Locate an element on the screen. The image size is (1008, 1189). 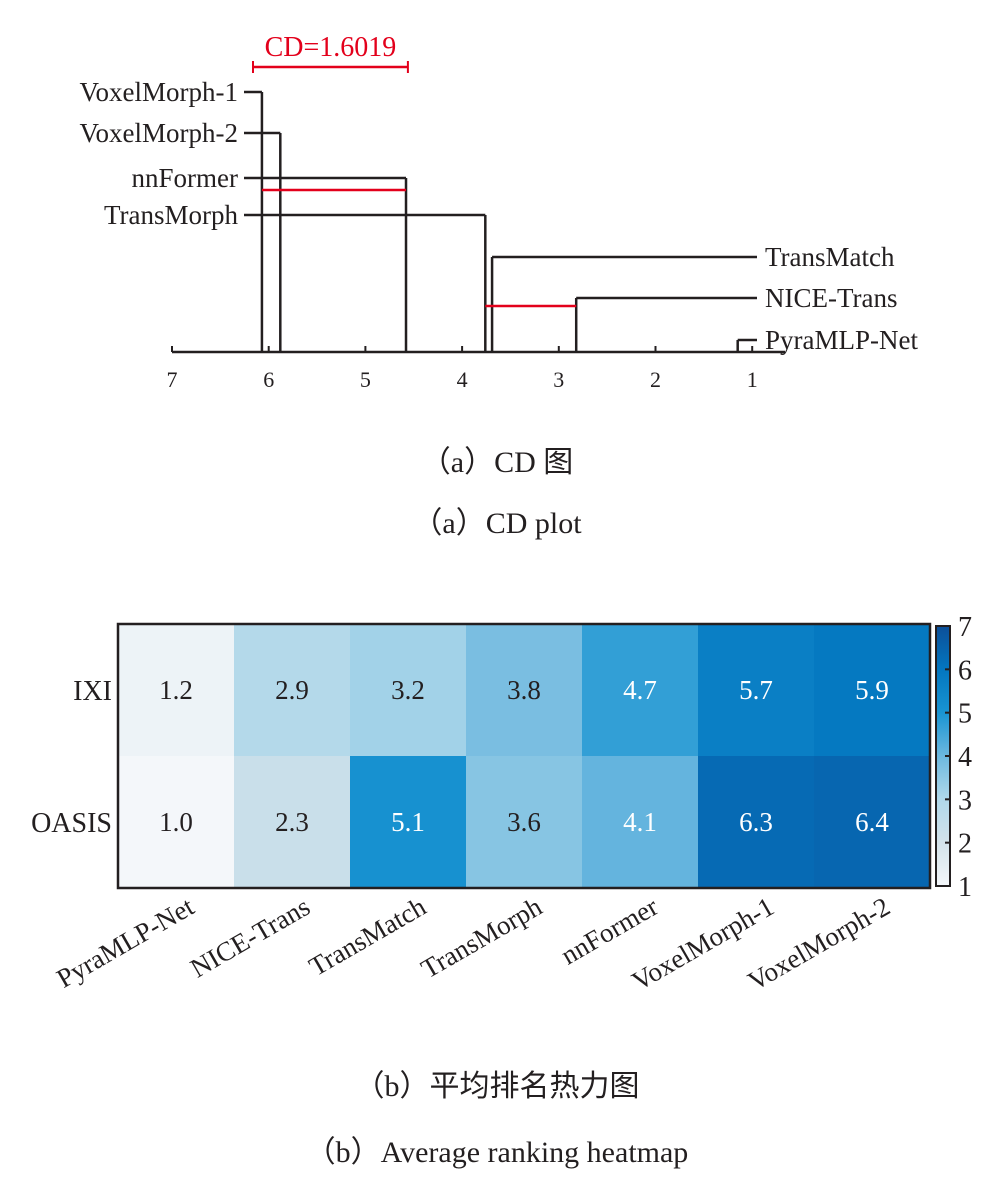
method-label: VoxelMorph-1 is located at coordinates (159, 92).